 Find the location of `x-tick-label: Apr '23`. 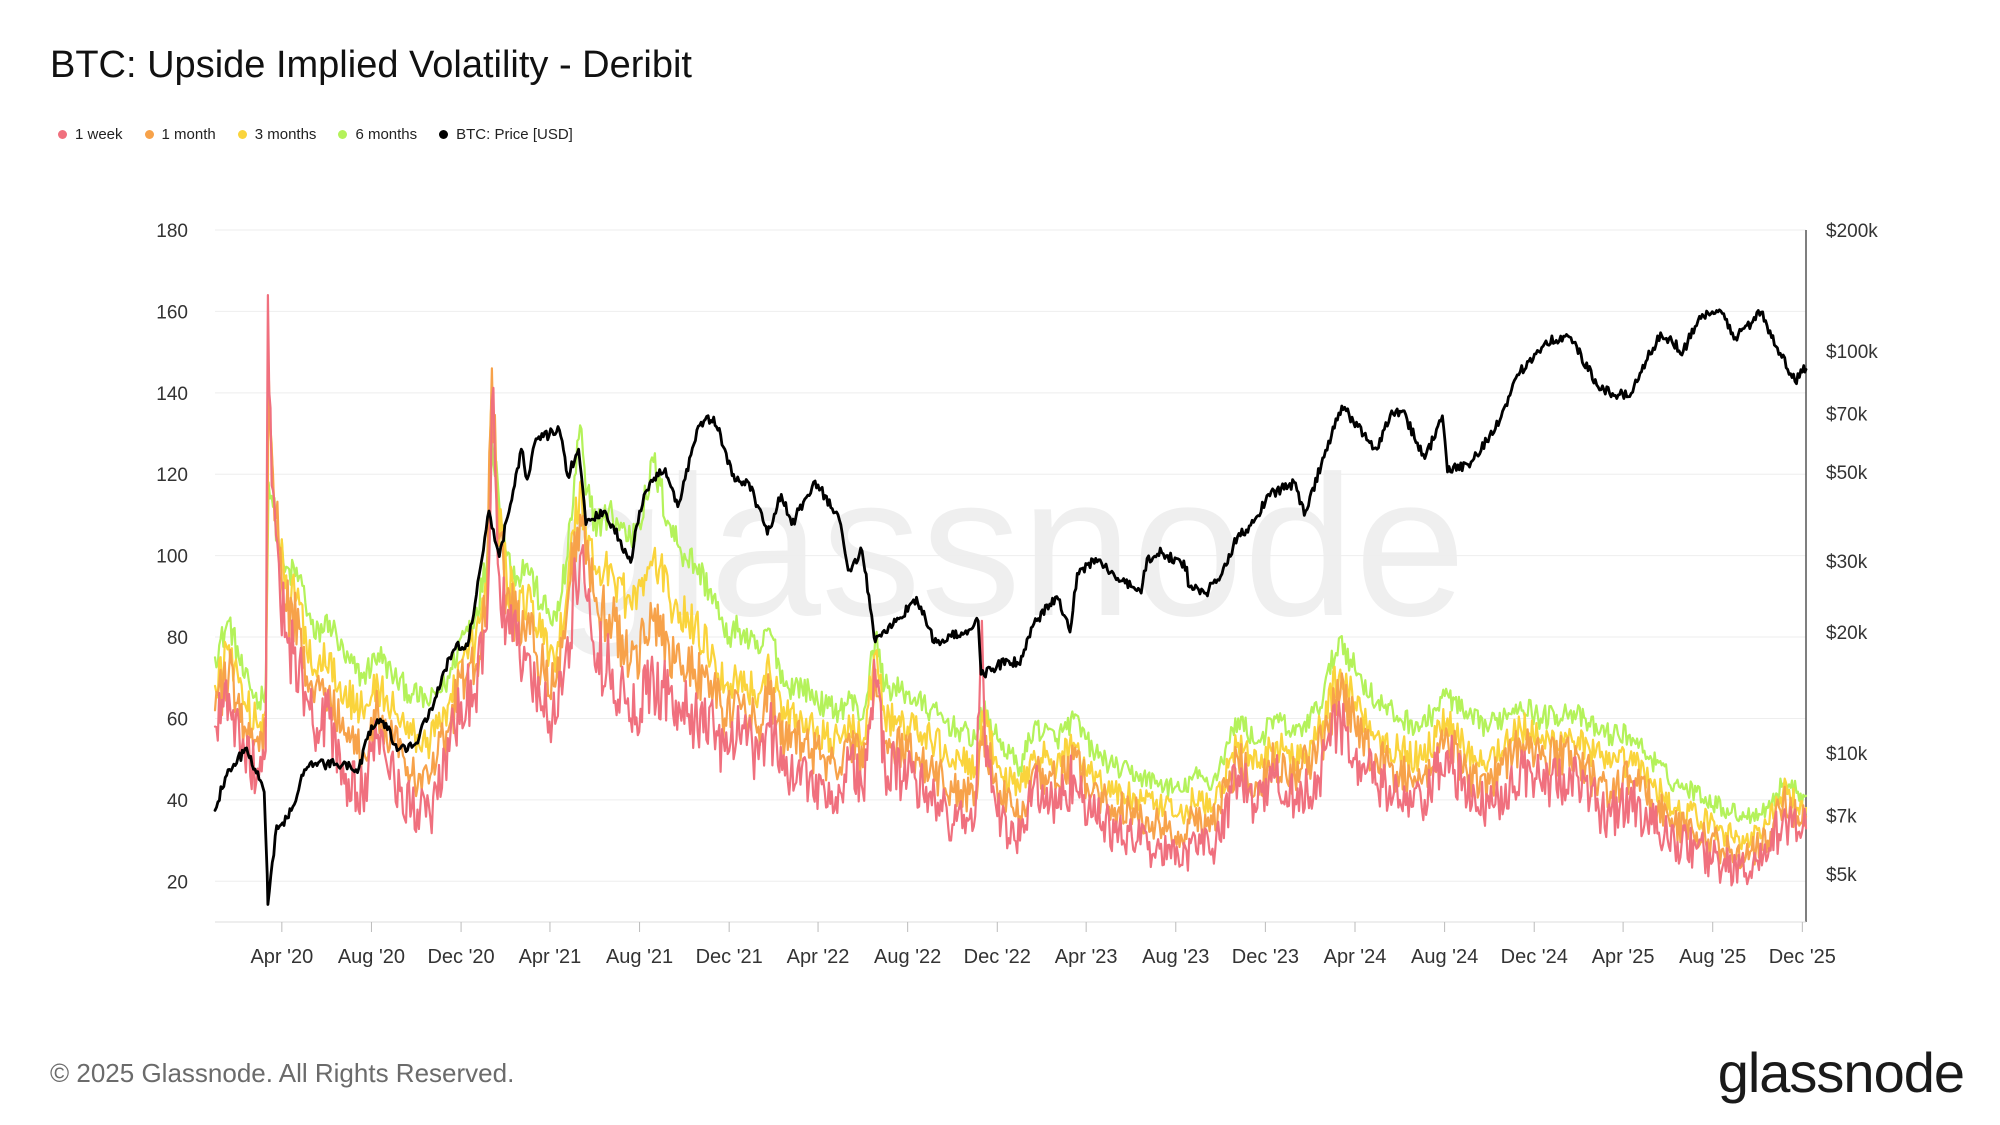

x-tick-label: Apr '23 is located at coordinates (1086, 957).